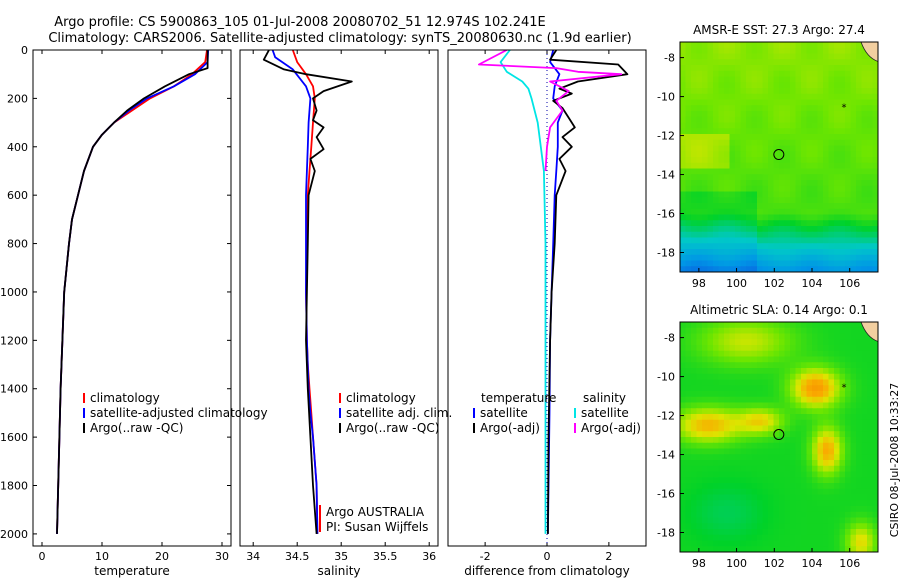  Describe the element at coordinates (604, 398) in the screenshot. I see `legend-column-salinity: salinity` at that location.